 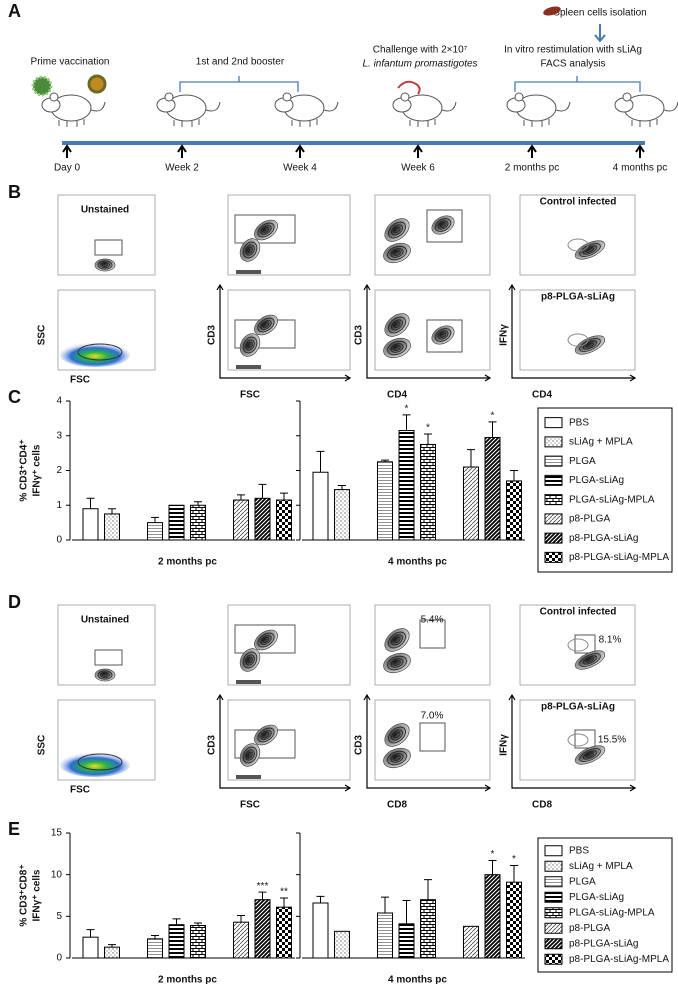 What do you see at coordinates (577, 84) in the screenshot?
I see `bracket` at bounding box center [577, 84].